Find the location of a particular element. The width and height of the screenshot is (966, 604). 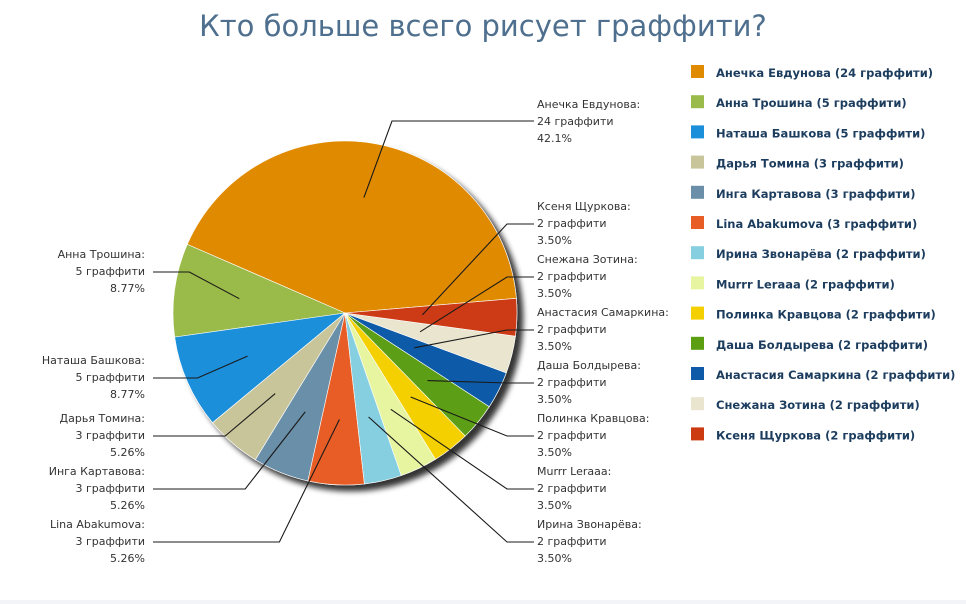

chart-title: Кто больше всего рисует граффити? is located at coordinates (483, 26).